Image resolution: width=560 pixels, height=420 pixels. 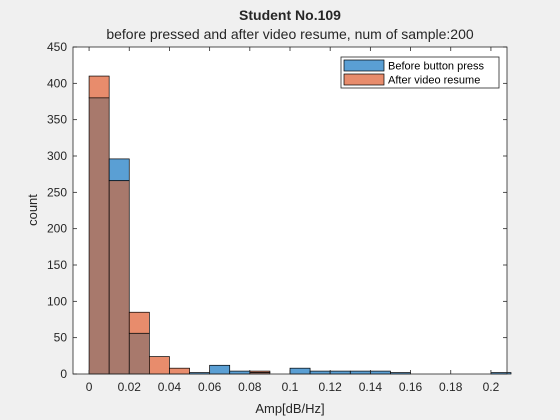 What do you see at coordinates (364, 79) in the screenshot?
I see `legend-swatch-after` at bounding box center [364, 79].